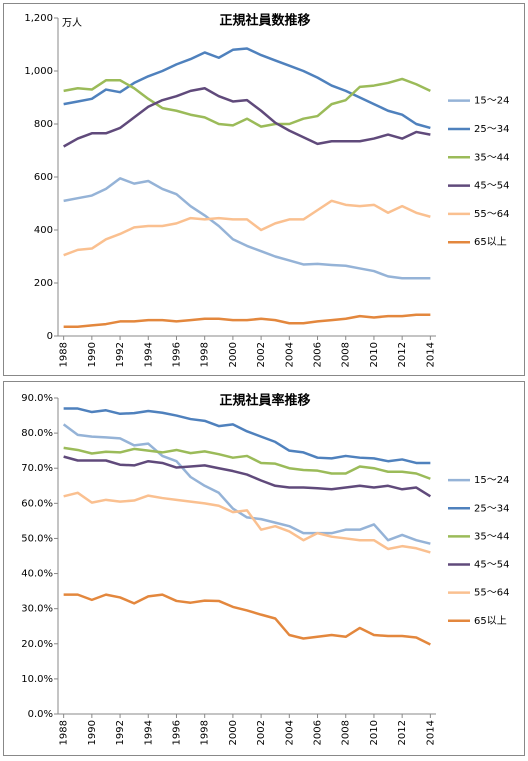 The image size is (528, 761). What do you see at coordinates (38, 71) in the screenshot?
I see `y-tick-label: 1,000` at bounding box center [38, 71].